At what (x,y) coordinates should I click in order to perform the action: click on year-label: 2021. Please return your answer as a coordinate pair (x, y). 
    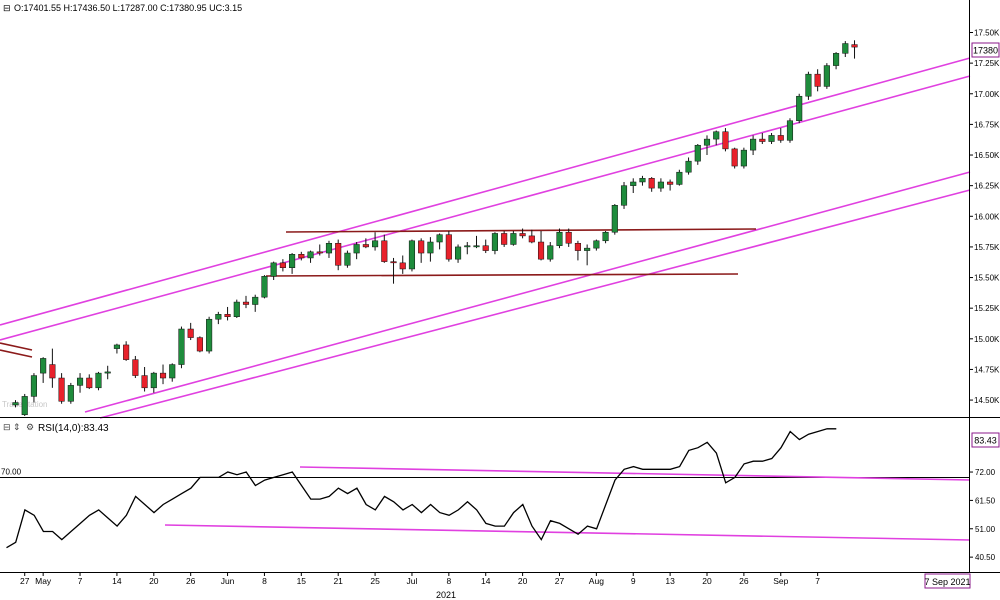
    Looking at the image, I should click on (446, 595).